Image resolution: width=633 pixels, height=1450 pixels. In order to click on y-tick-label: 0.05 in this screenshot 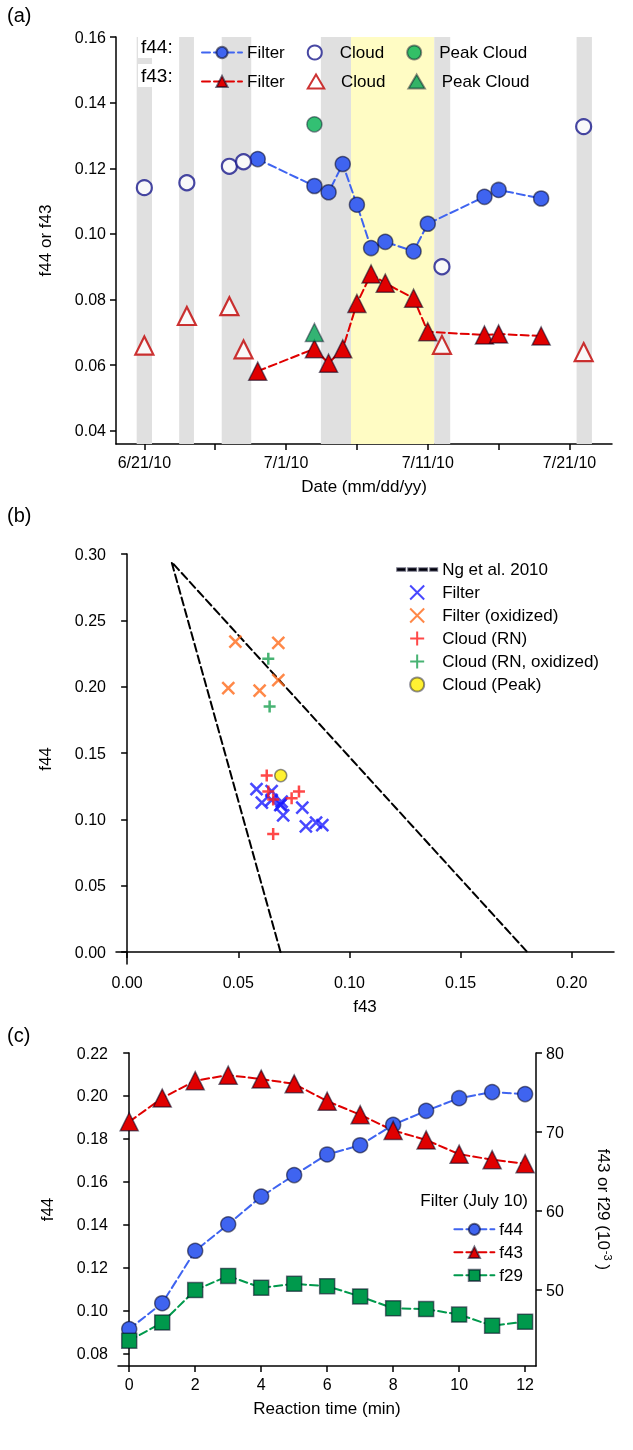, I will do `click(90, 886)`.